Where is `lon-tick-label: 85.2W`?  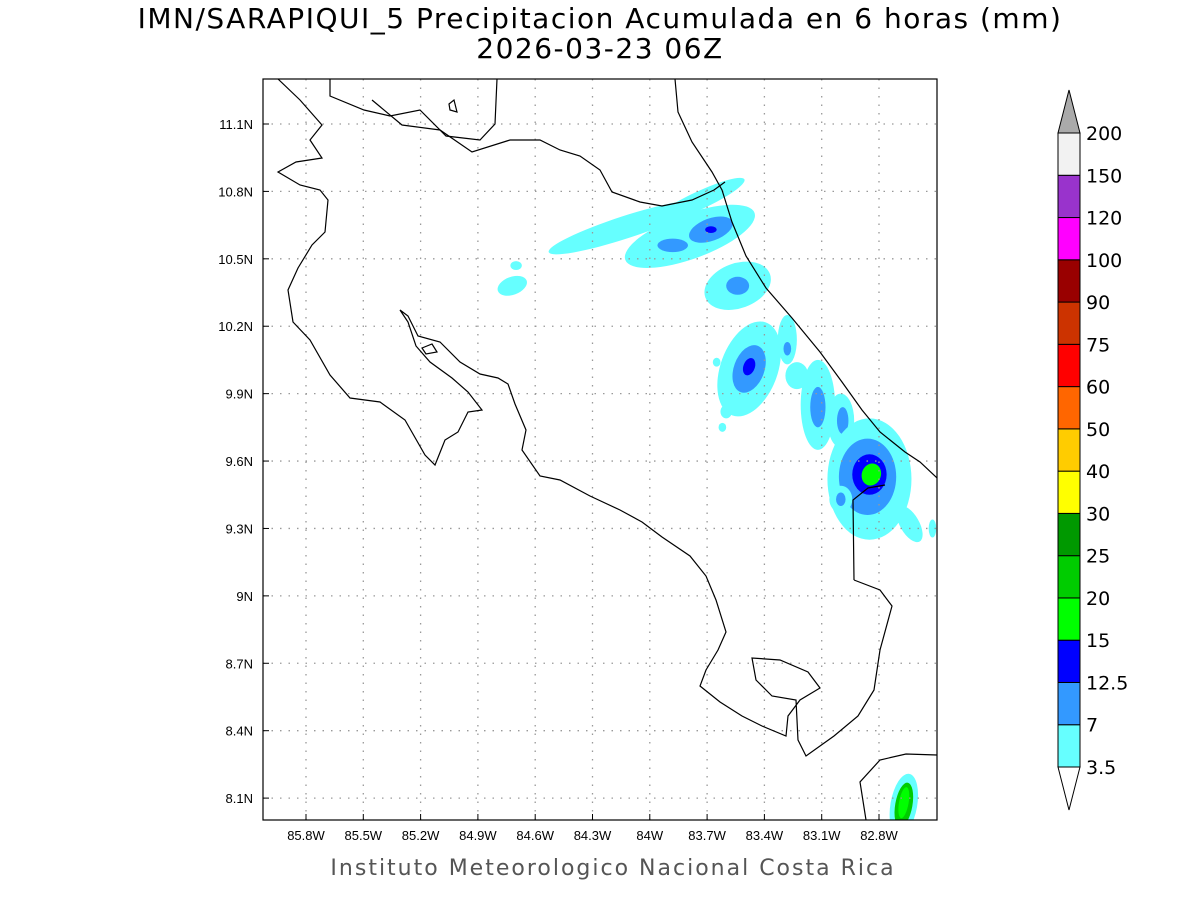 lon-tick-label: 85.2W is located at coordinates (421, 835).